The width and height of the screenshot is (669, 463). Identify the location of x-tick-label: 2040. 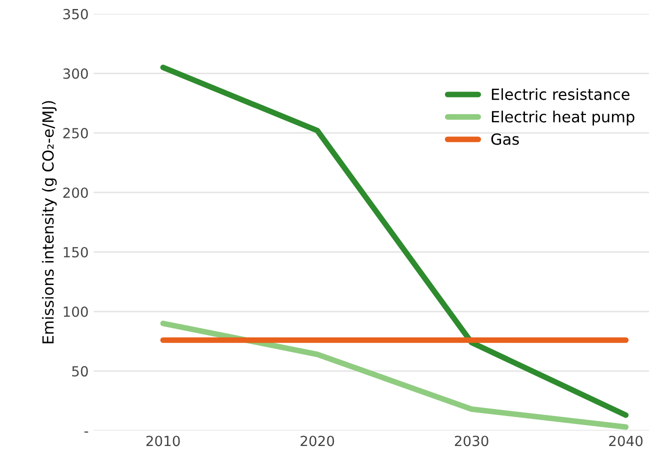
(626, 441).